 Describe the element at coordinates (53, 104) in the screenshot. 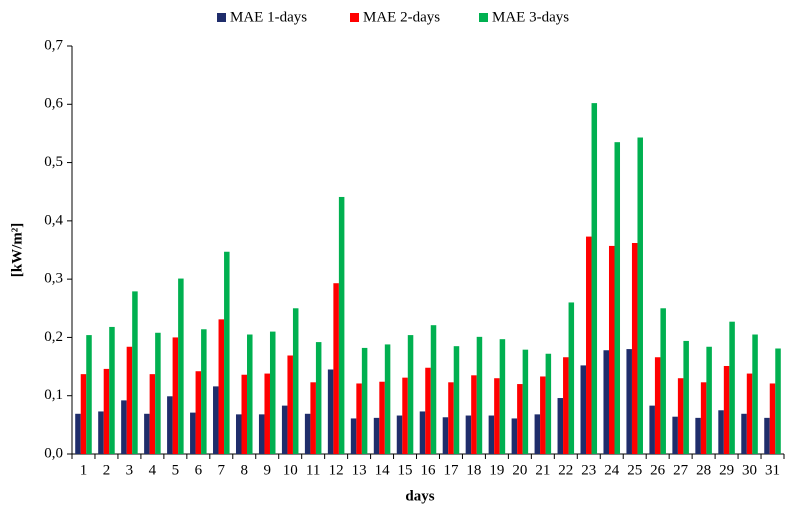

I see `y-tick-label: 0,6` at that location.